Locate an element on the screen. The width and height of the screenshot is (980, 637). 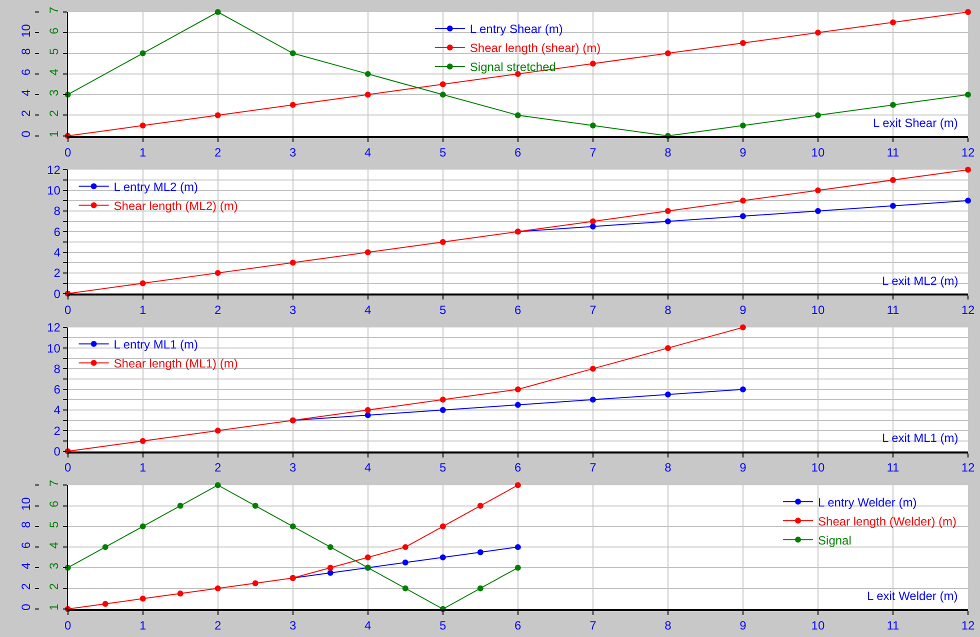
y2-tick-label: 1 is located at coordinates (54, 134).